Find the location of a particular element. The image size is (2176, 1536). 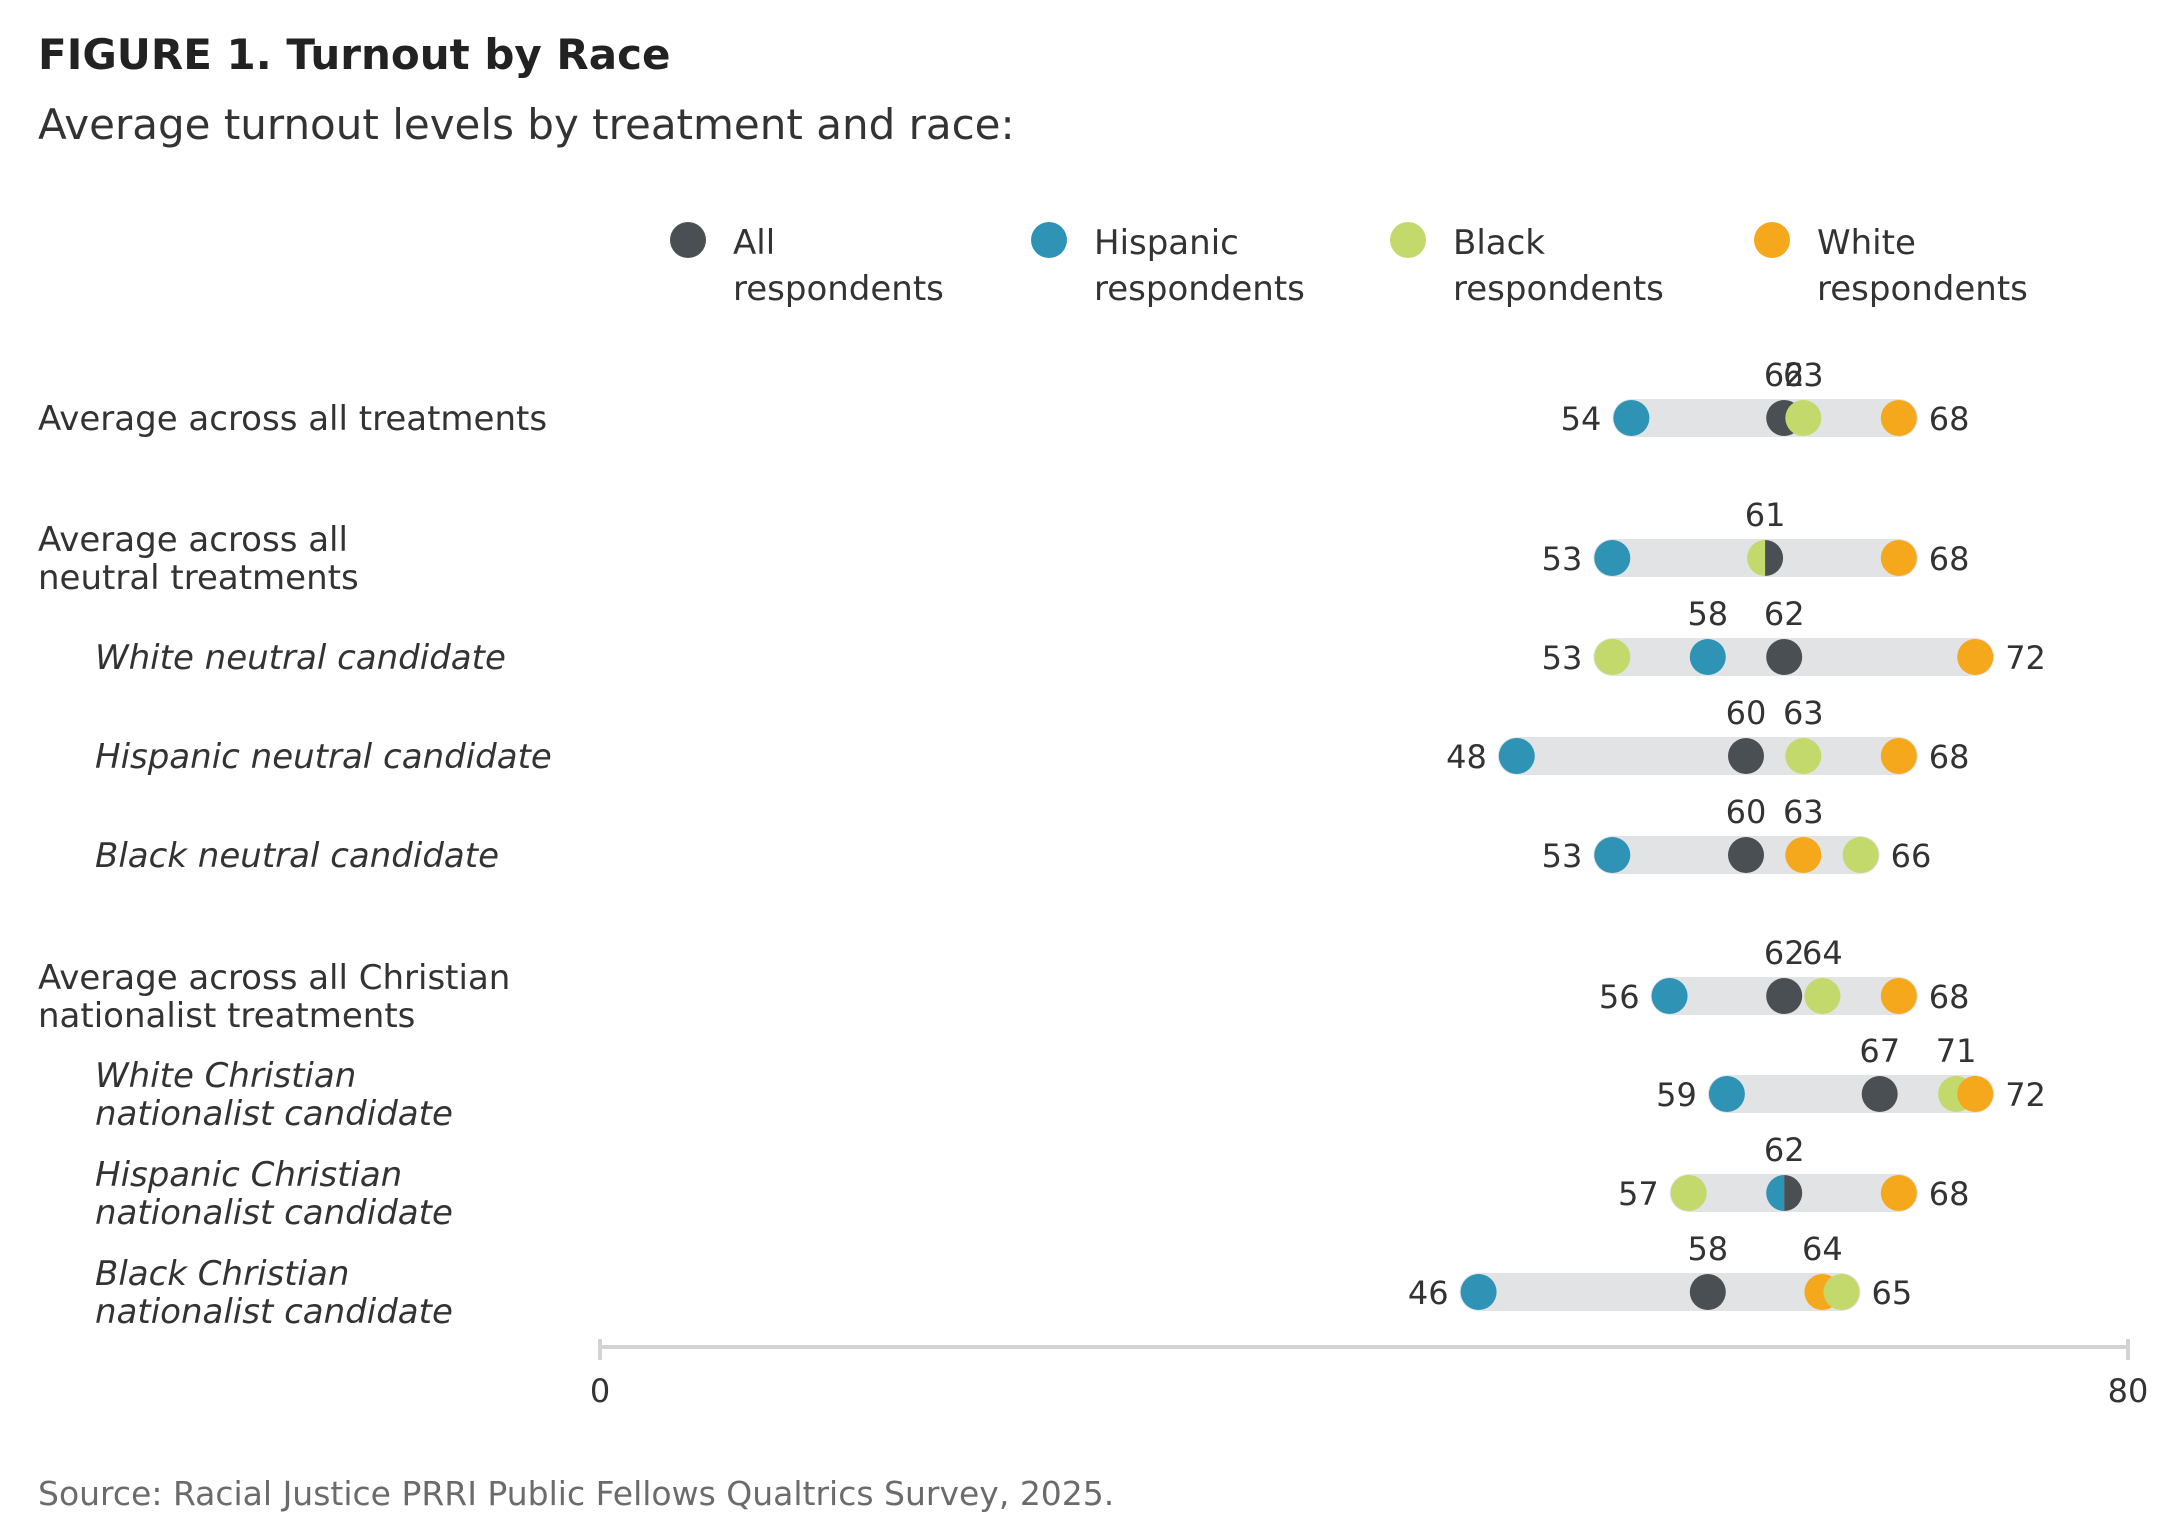

row-label: Average across all is located at coordinates (193, 540).